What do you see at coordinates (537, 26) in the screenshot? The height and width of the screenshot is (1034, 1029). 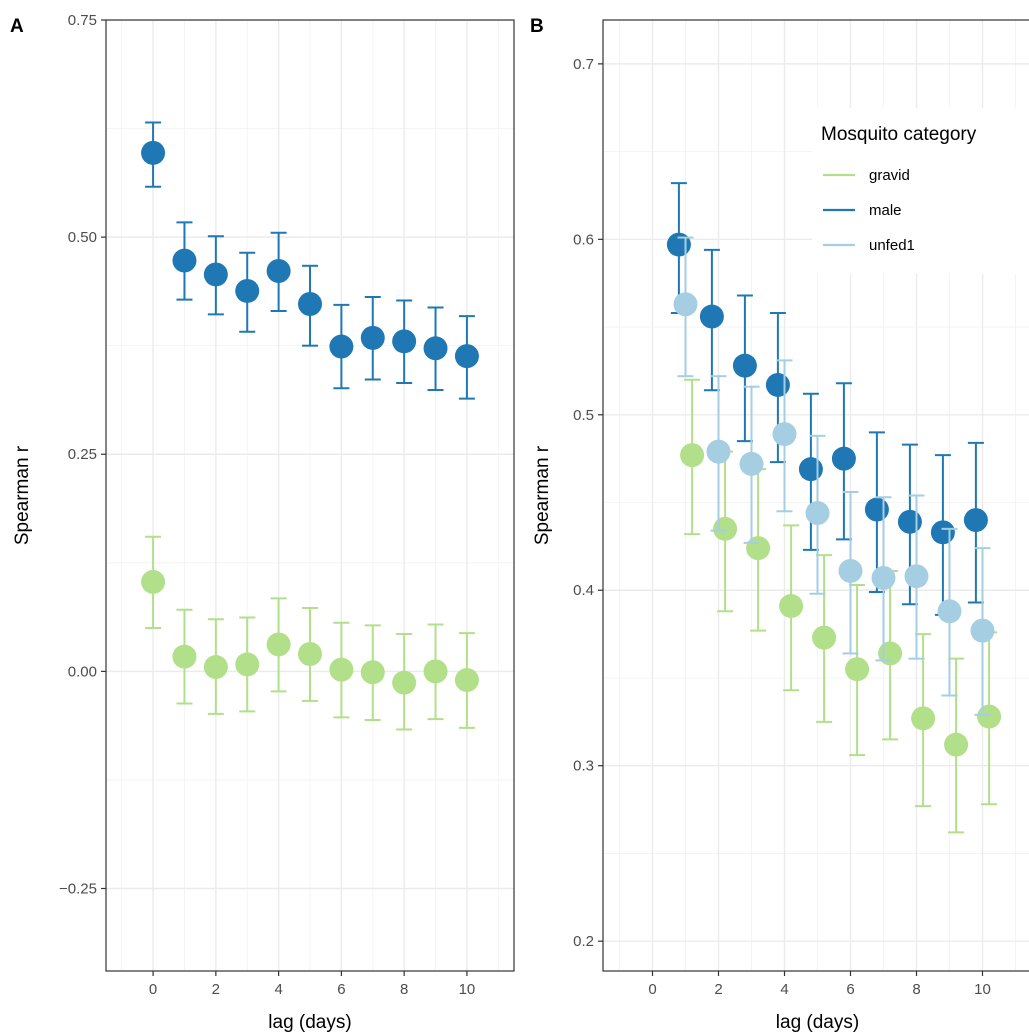 I see `panel-tag: B` at bounding box center [537, 26].